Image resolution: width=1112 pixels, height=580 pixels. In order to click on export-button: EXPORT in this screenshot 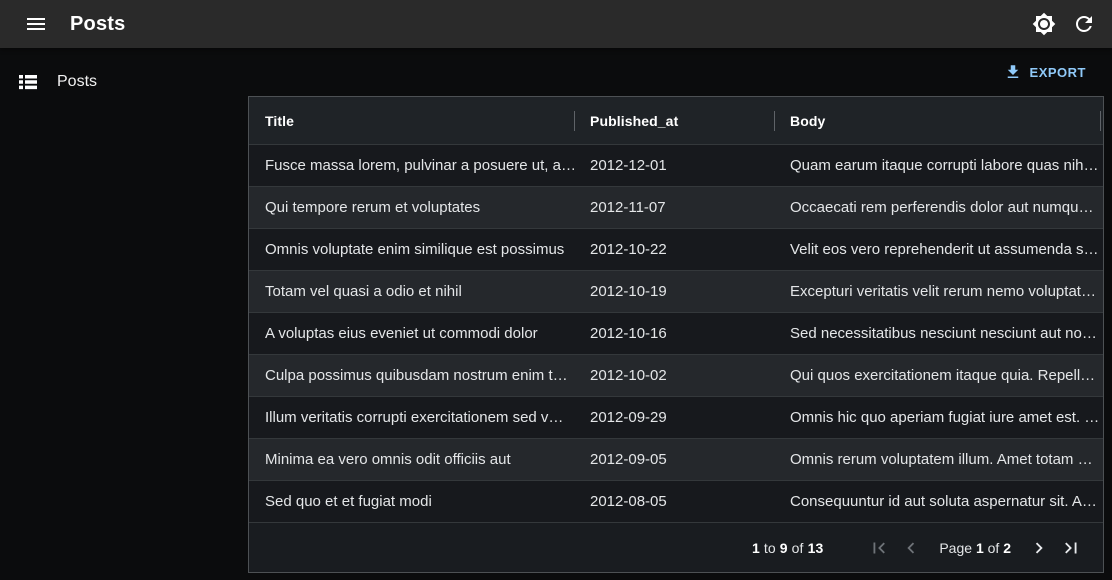, I will do `click(1045, 72)`.